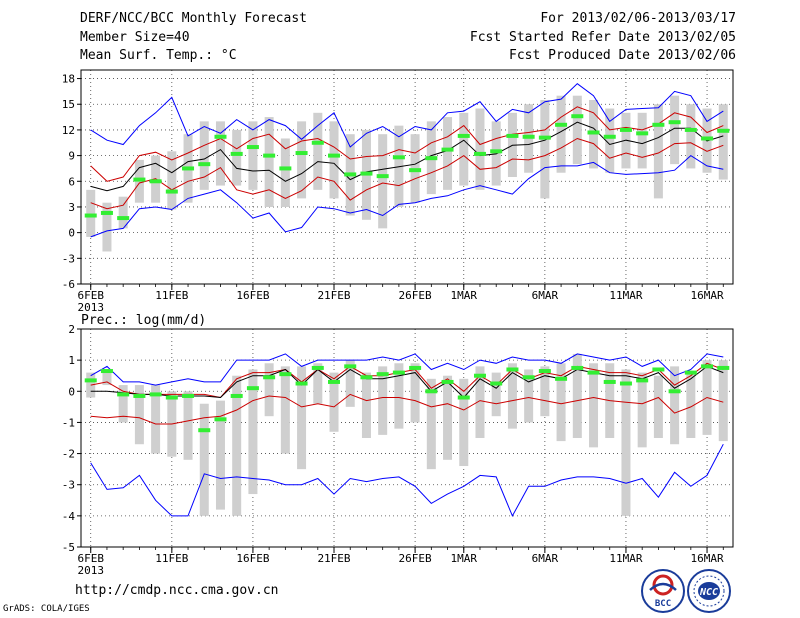 The height and width of the screenshot is (618, 800). I want to click on temperature-y-tick-label: -6, so click(68, 284).